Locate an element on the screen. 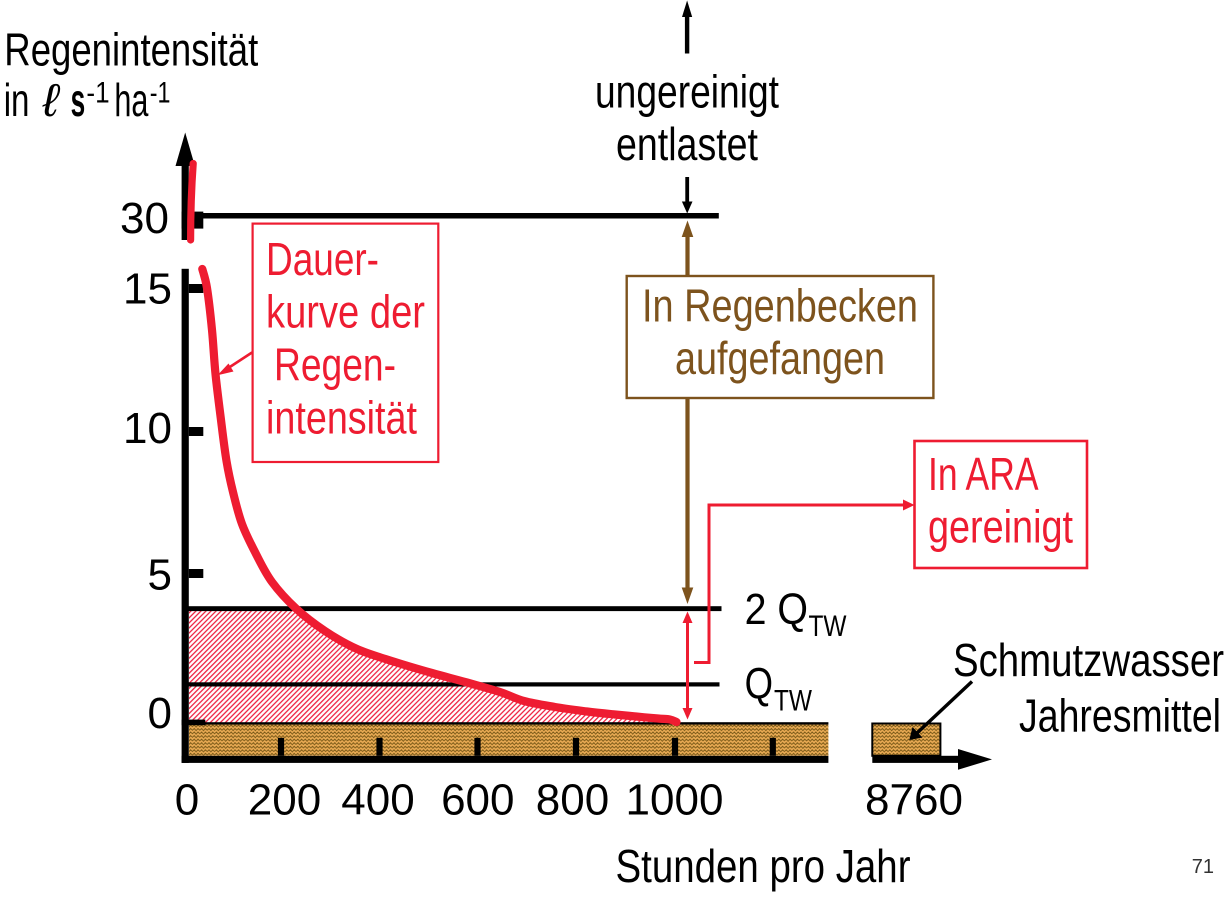 This screenshot has height=900, width=1232. svg-text: 8760 is located at coordinates (914, 800).